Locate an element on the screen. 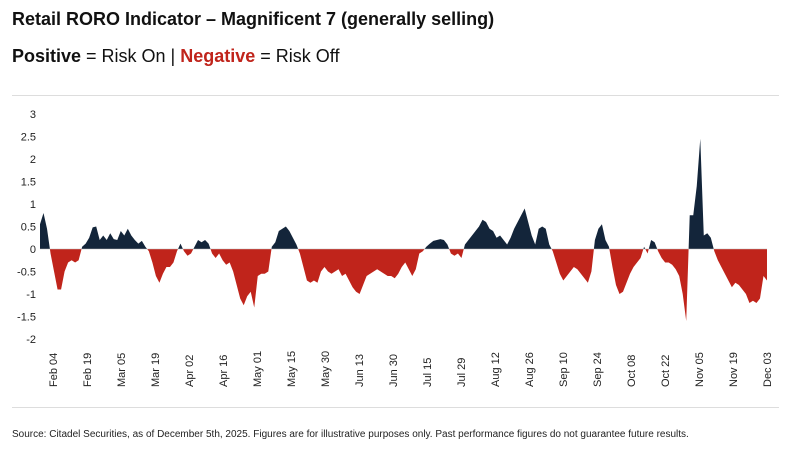 This screenshot has height=454, width=788. y-tick-label: 2 is located at coordinates (33, 160).